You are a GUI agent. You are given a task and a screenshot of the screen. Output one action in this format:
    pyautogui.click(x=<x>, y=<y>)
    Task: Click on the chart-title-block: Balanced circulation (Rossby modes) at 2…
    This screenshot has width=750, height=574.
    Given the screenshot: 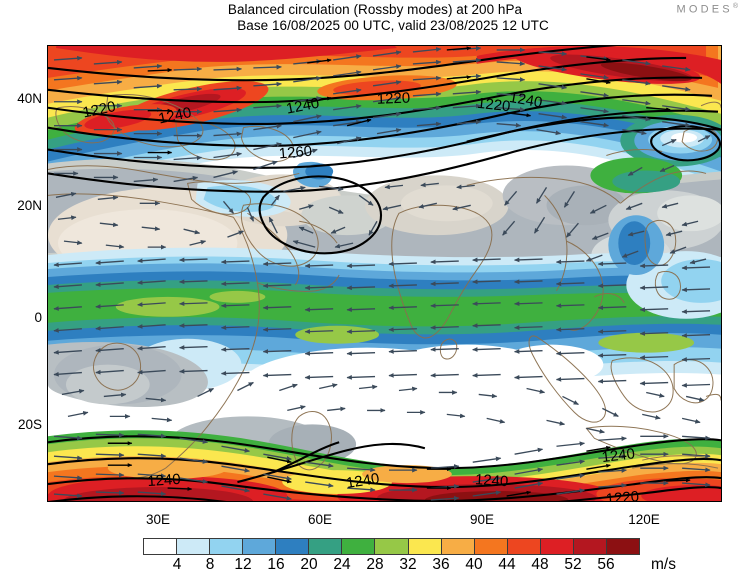 What is the action you would take?
    pyautogui.click(x=375, y=17)
    